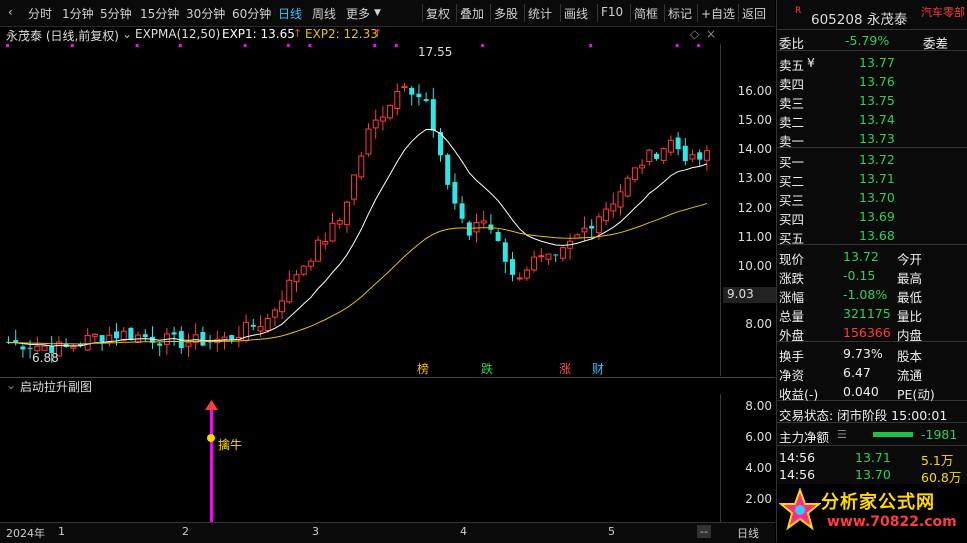 This screenshot has width=967, height=543. Describe the element at coordinates (872, 101) in the screenshot. I see `ask-row: 卖三 13.75` at that location.